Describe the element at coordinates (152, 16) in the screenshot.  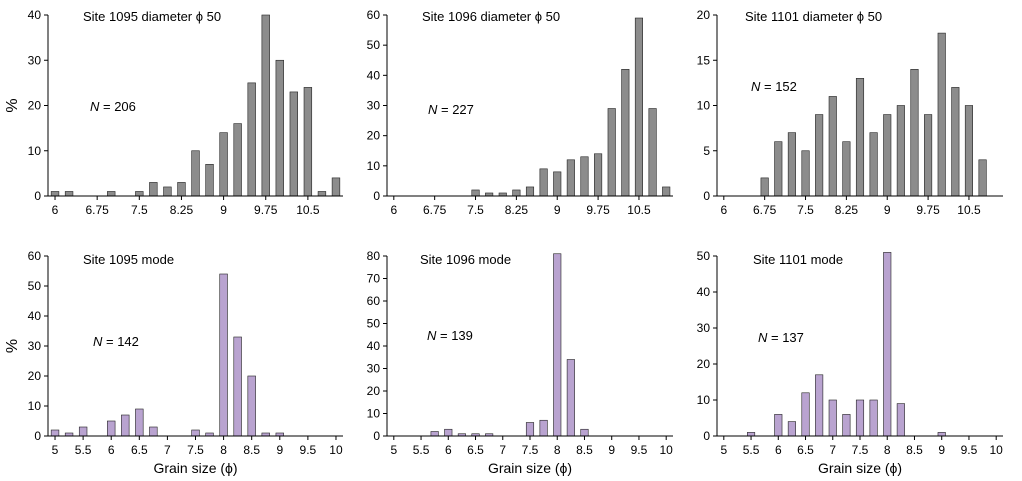
I see `panel-title: Site 1095 diameter ϕ 50` at that location.